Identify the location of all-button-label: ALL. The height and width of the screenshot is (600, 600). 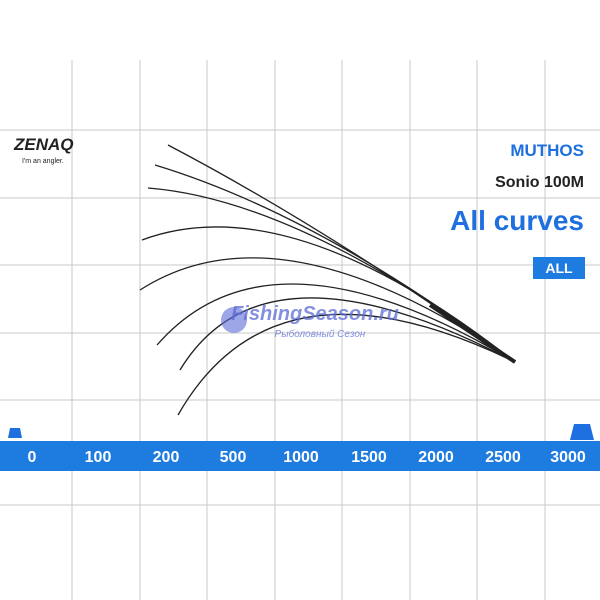
(559, 268).